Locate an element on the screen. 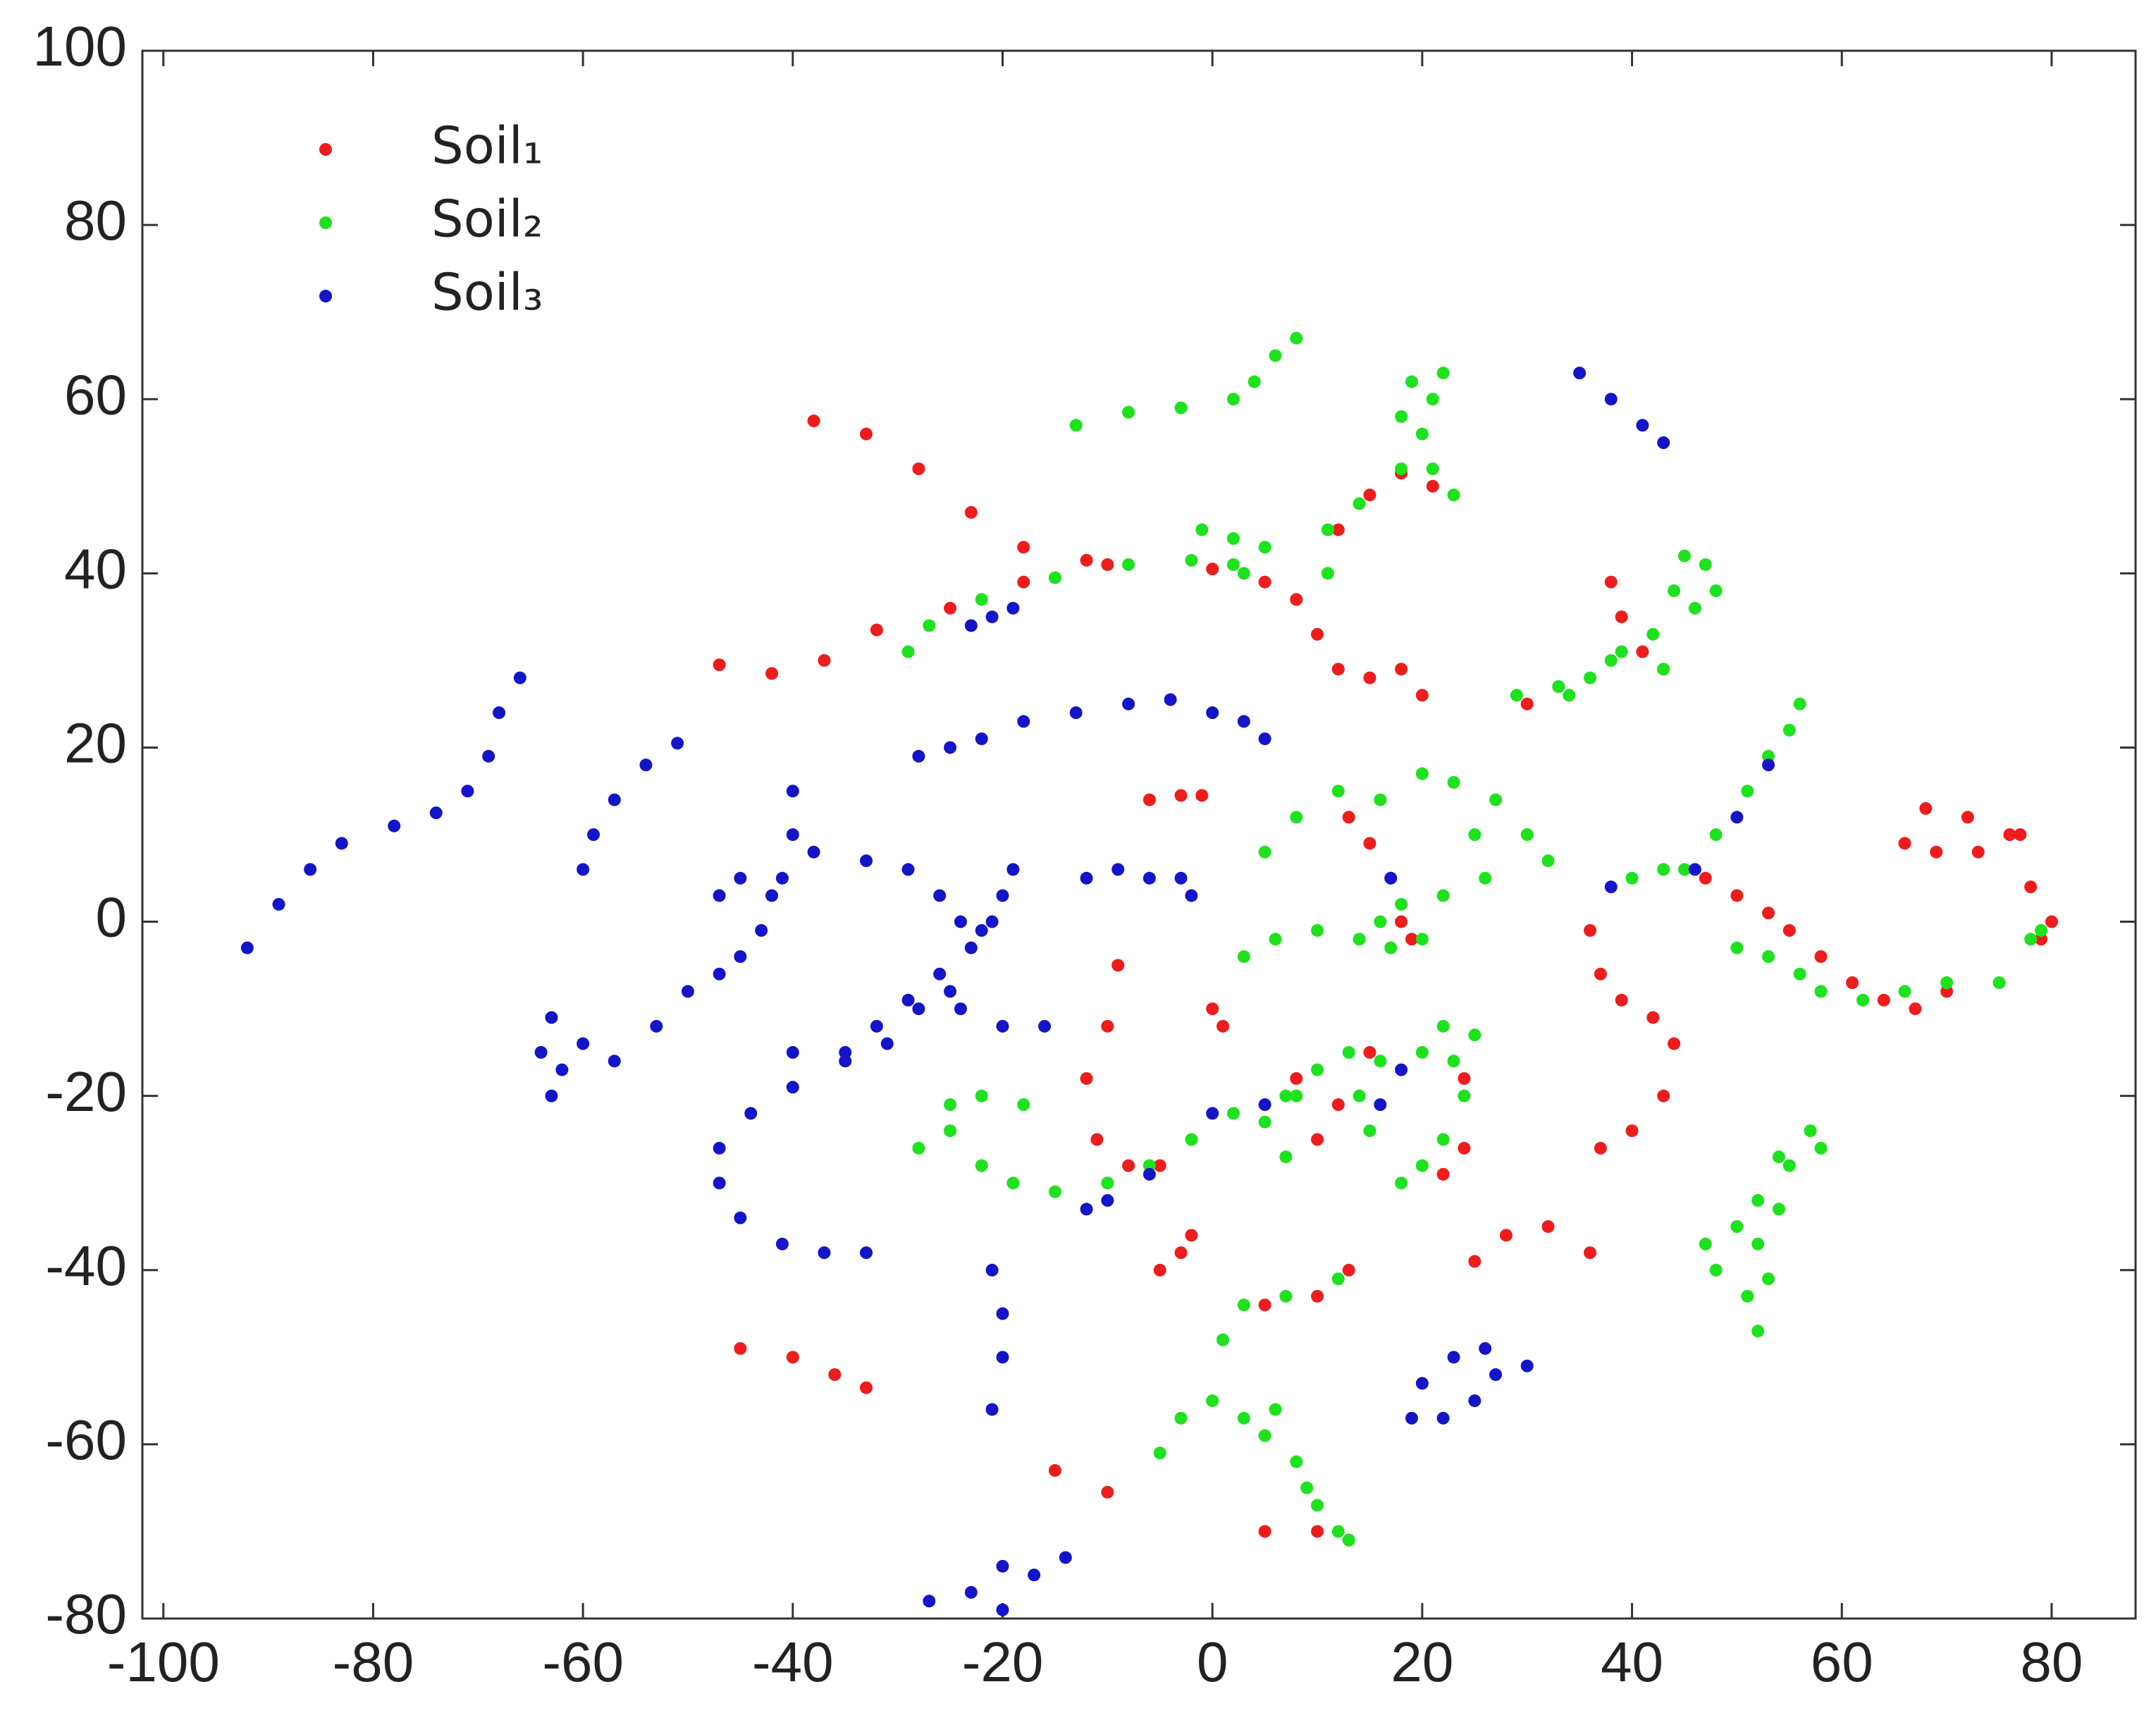 The image size is (2156, 1732). y-tick-label: 20 is located at coordinates (95, 743).